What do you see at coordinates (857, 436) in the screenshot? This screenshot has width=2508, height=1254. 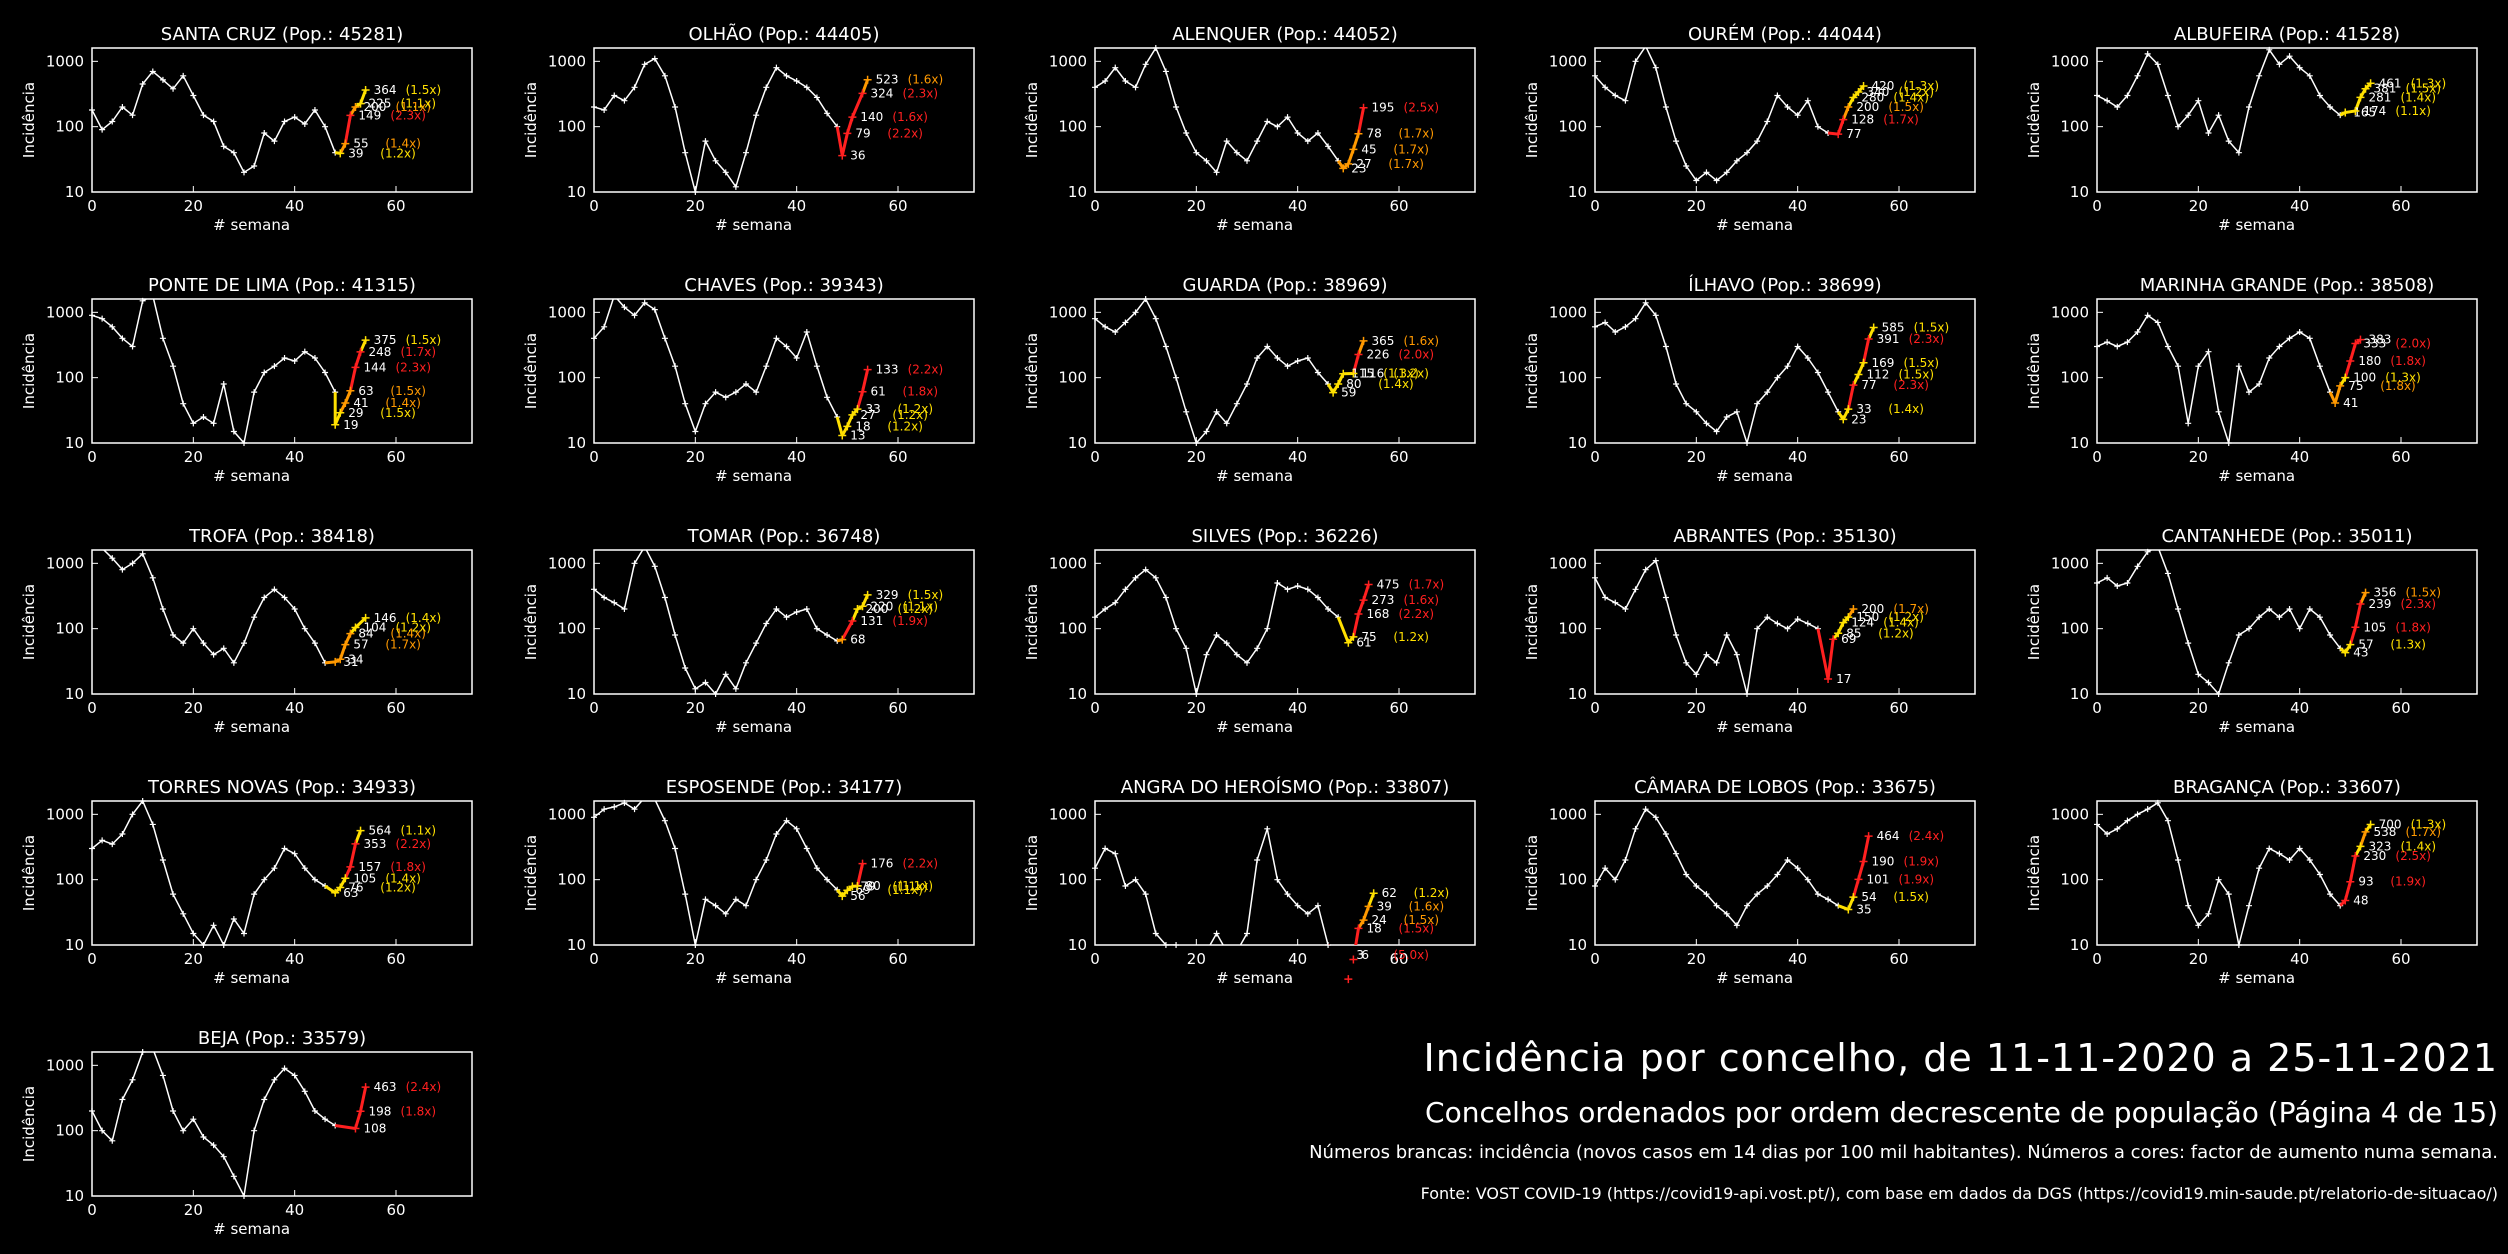 I see `incidence-label: 13` at bounding box center [857, 436].